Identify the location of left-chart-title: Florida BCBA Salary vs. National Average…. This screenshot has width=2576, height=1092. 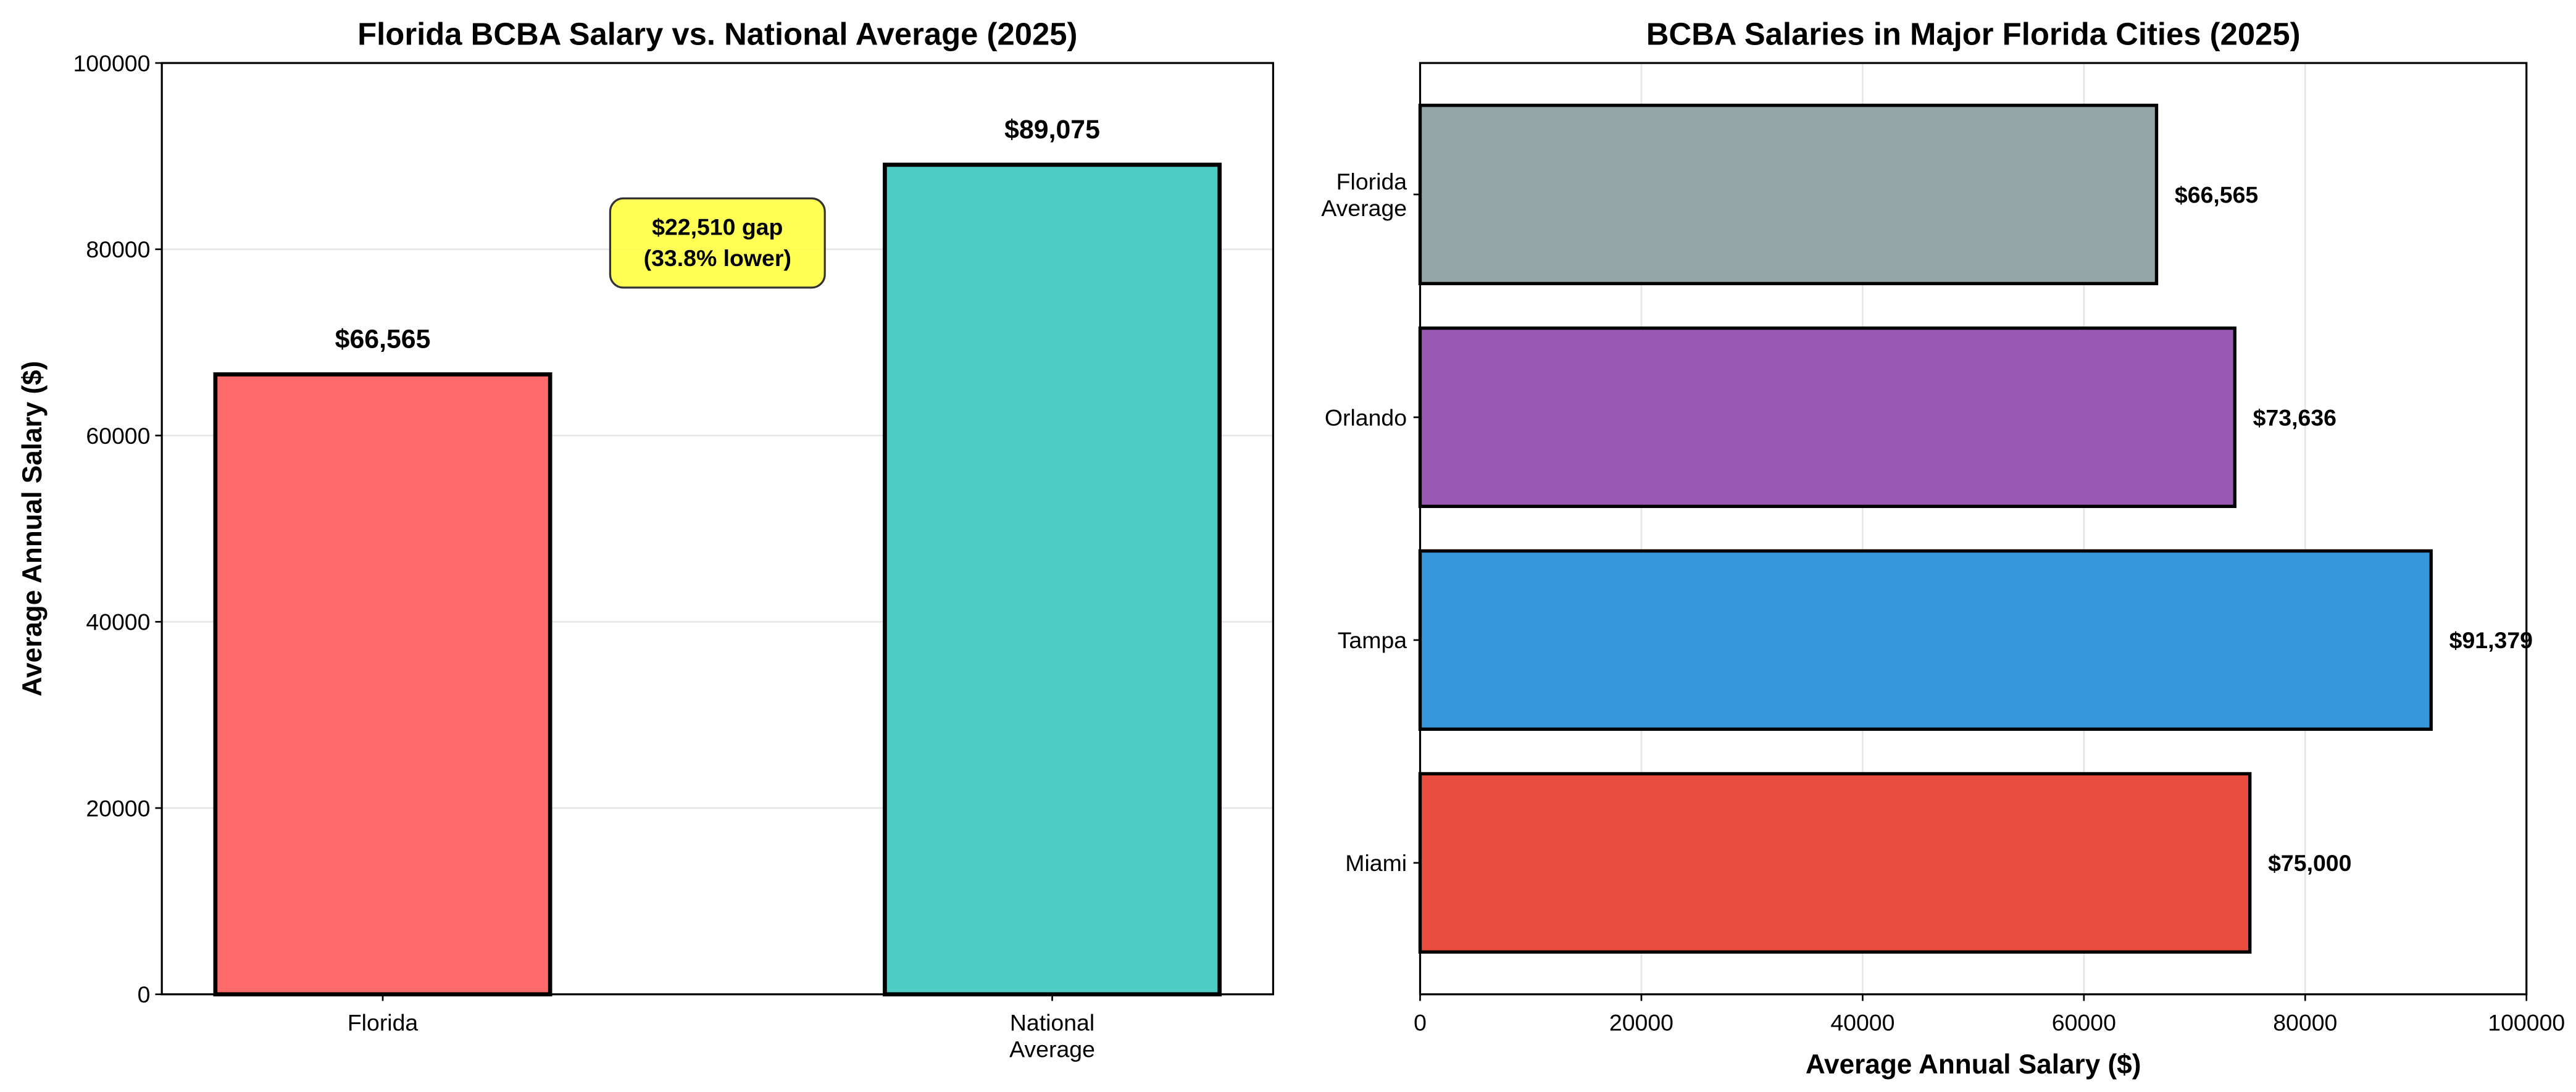
(717, 34).